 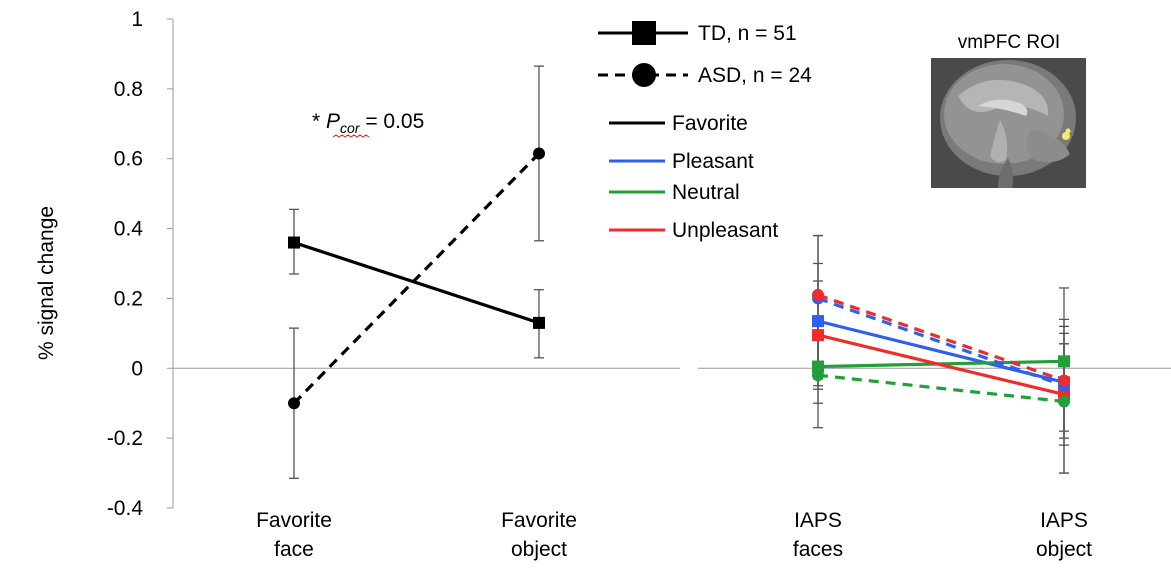 I want to click on y-tick-label: 0.8, so click(x=128, y=89).